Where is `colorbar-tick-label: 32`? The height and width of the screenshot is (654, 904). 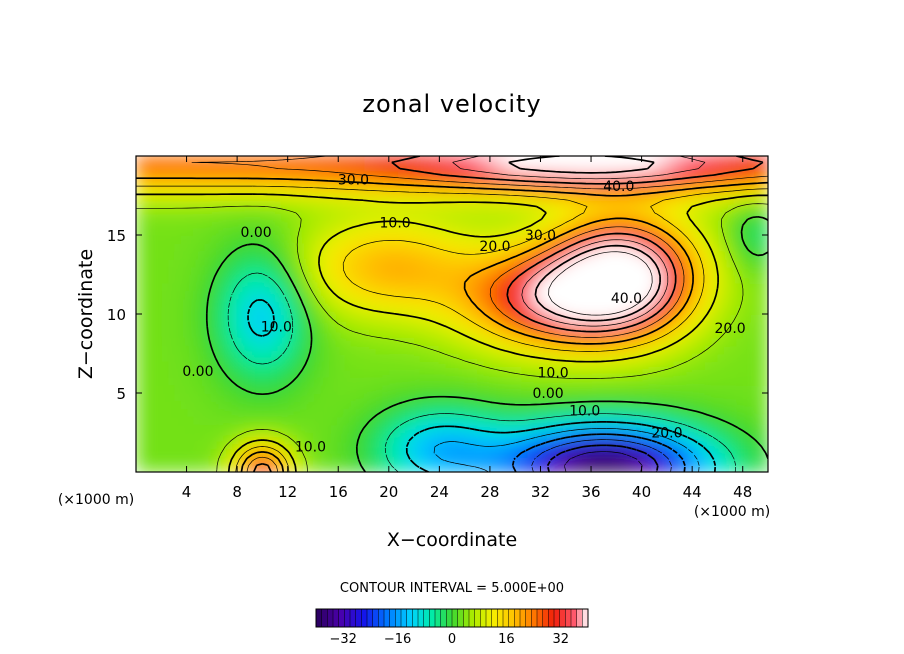 colorbar-tick-label: 32 is located at coordinates (561, 639).